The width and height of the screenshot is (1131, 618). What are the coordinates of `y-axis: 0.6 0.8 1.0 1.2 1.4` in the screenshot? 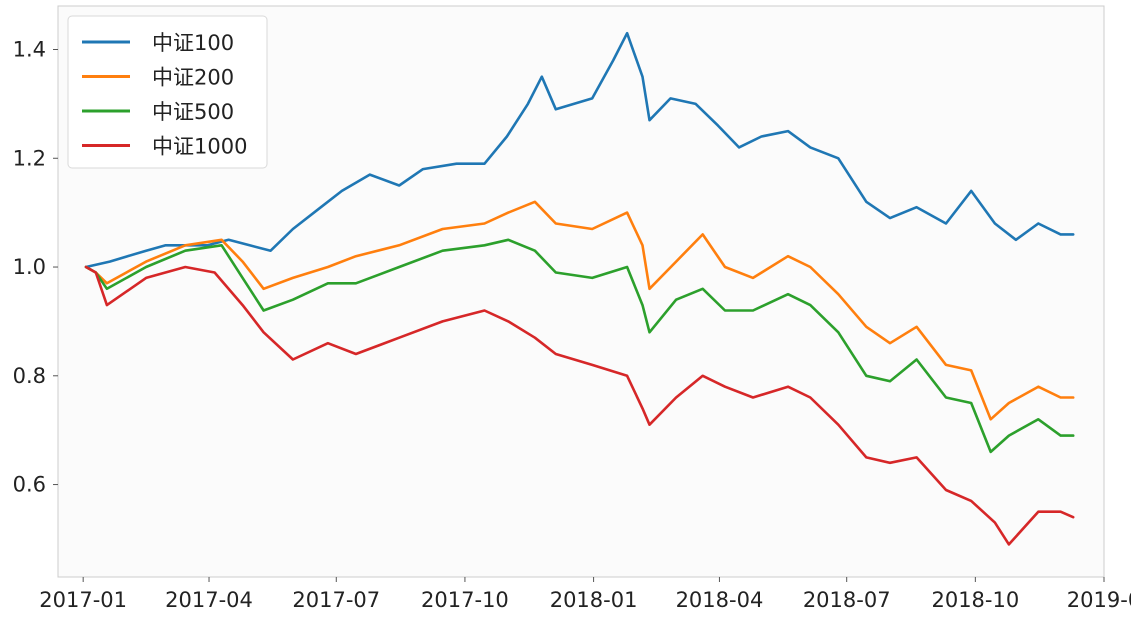 It's located at (35, 267).